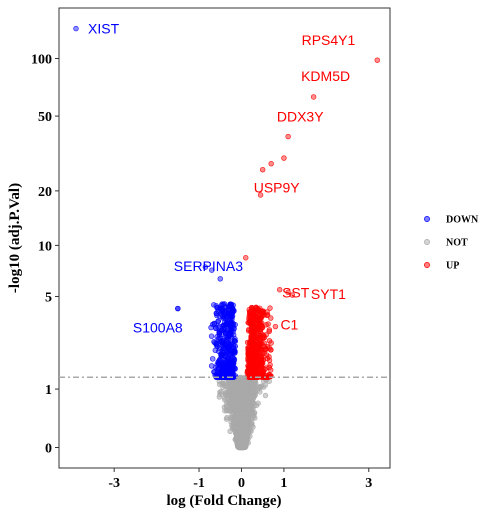  I want to click on legend-key-down, so click(427, 219).